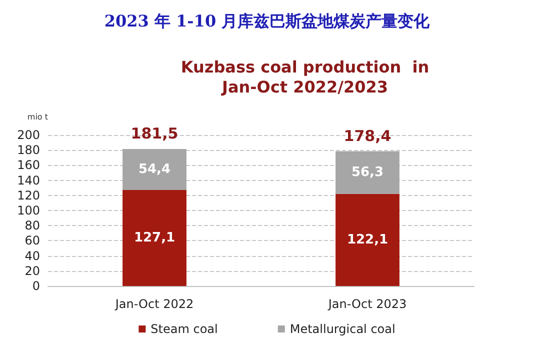 The width and height of the screenshot is (534, 344). I want to click on y-tick-label: 20, so click(32, 271).